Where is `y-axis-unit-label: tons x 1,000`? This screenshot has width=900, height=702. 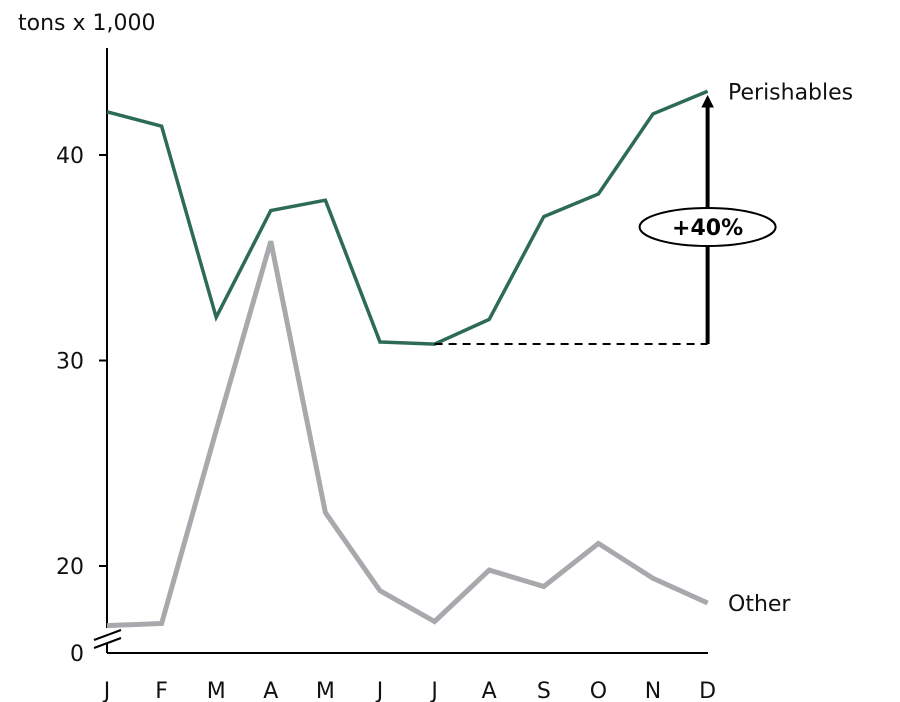 y-axis-unit-label: tons x 1,000 is located at coordinates (86, 23).